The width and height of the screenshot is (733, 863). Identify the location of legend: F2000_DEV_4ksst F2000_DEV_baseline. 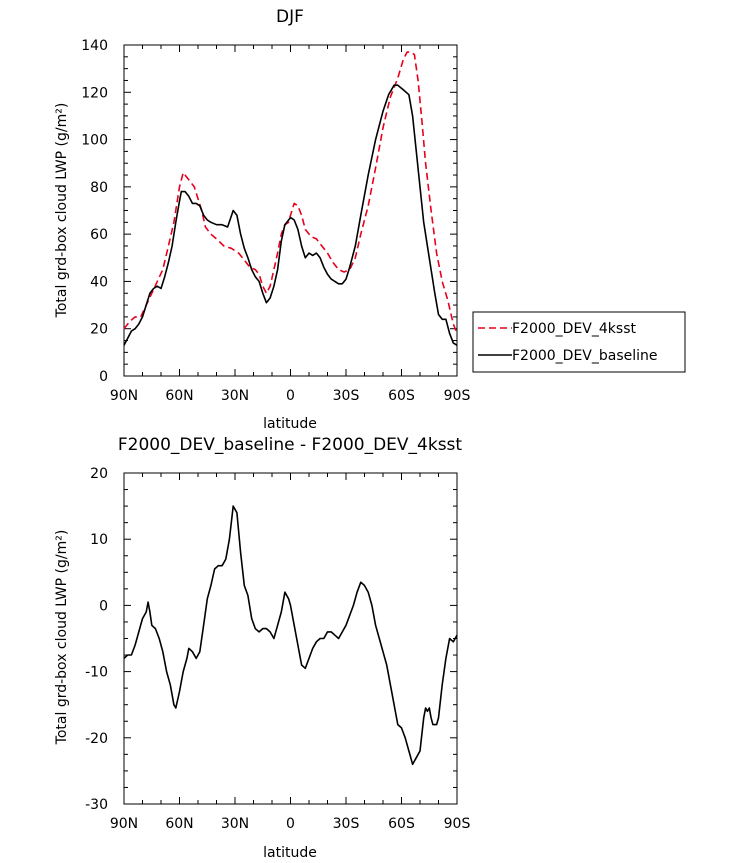
(579, 342).